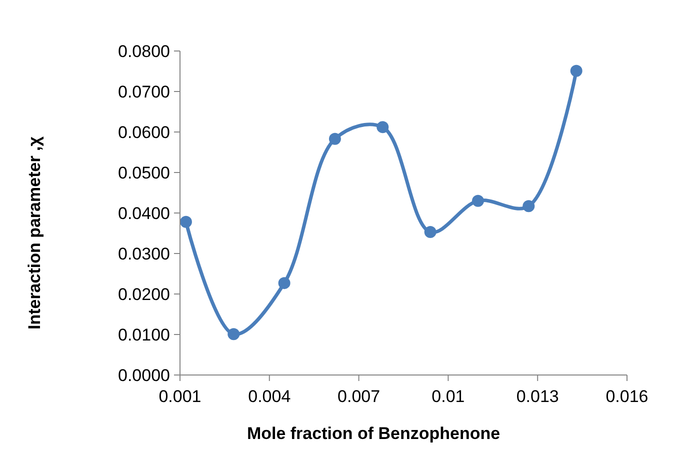  I want to click on y-tick-label: 0.0700, so click(144, 92).